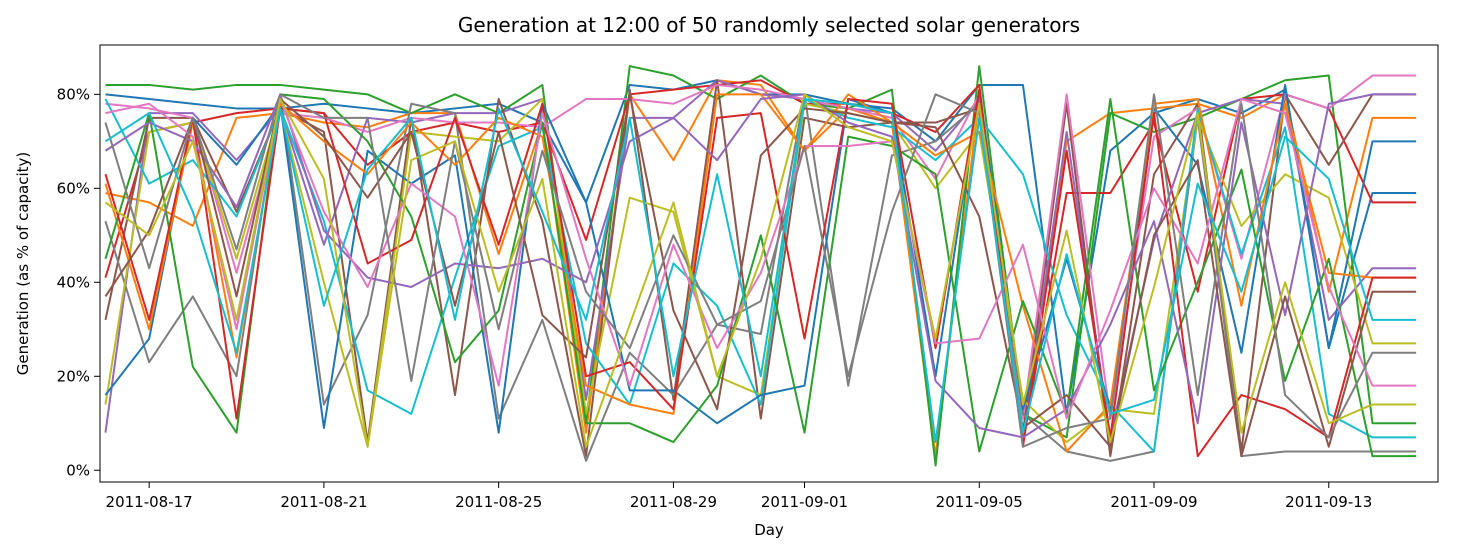 This screenshot has height=554, width=1457. Describe the element at coordinates (73, 376) in the screenshot. I see `y-tick-label: 20%` at that location.